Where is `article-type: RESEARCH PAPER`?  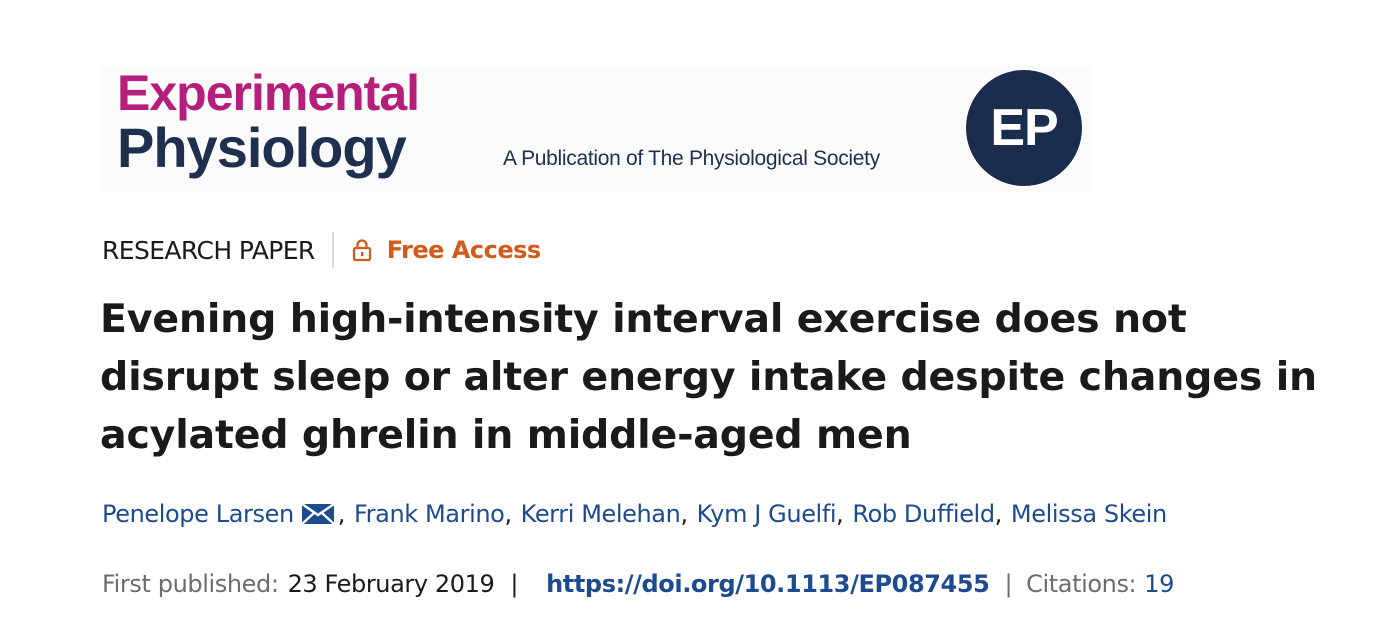 article-type: RESEARCH PAPER is located at coordinates (208, 250).